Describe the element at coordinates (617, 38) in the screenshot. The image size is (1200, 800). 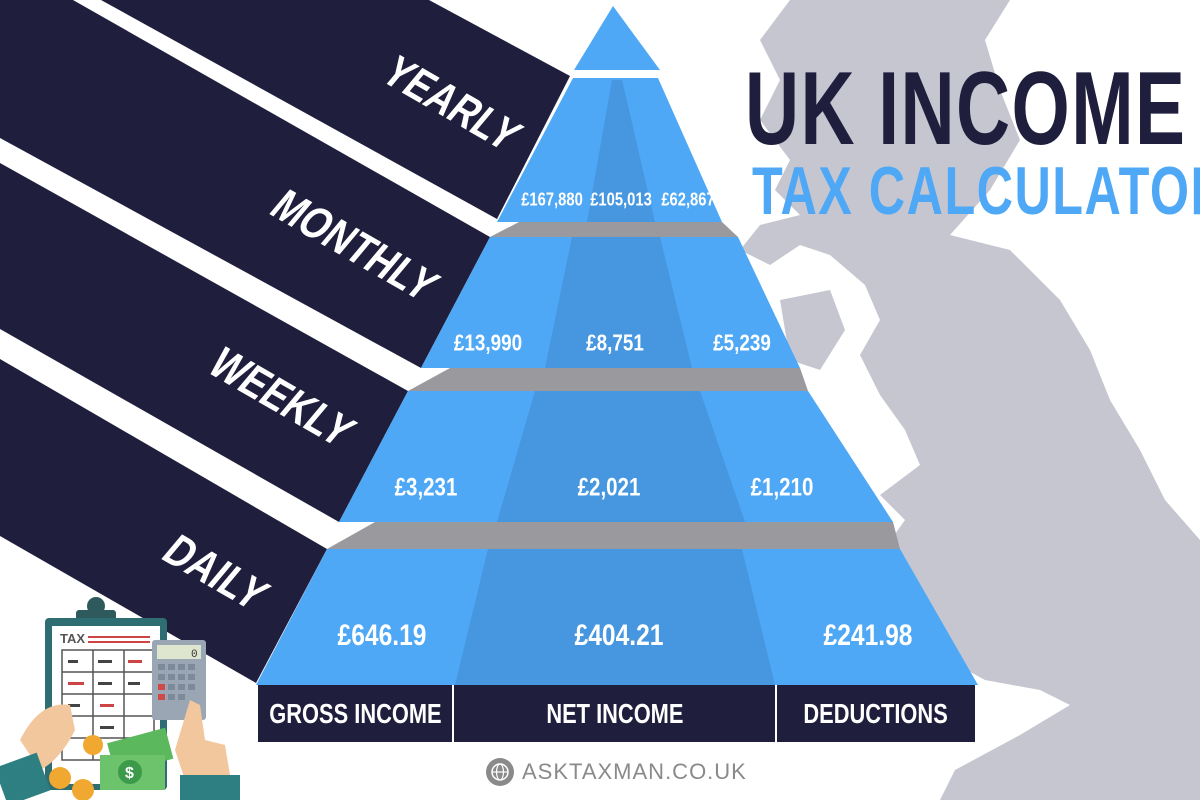
I see `pyramid-cap` at that location.